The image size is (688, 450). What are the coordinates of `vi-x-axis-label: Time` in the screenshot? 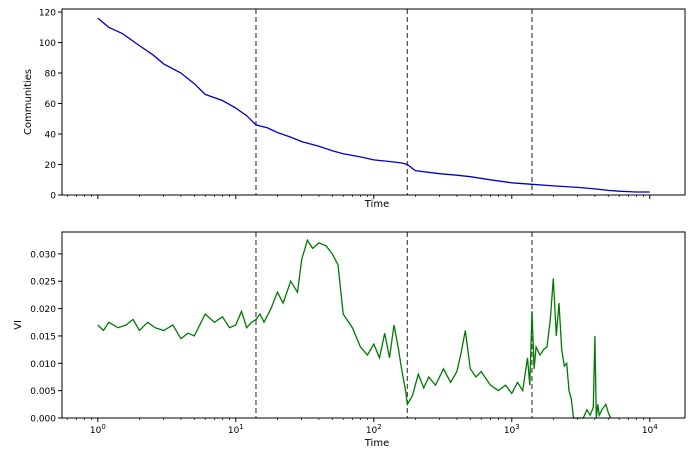 It's located at (376, 443).